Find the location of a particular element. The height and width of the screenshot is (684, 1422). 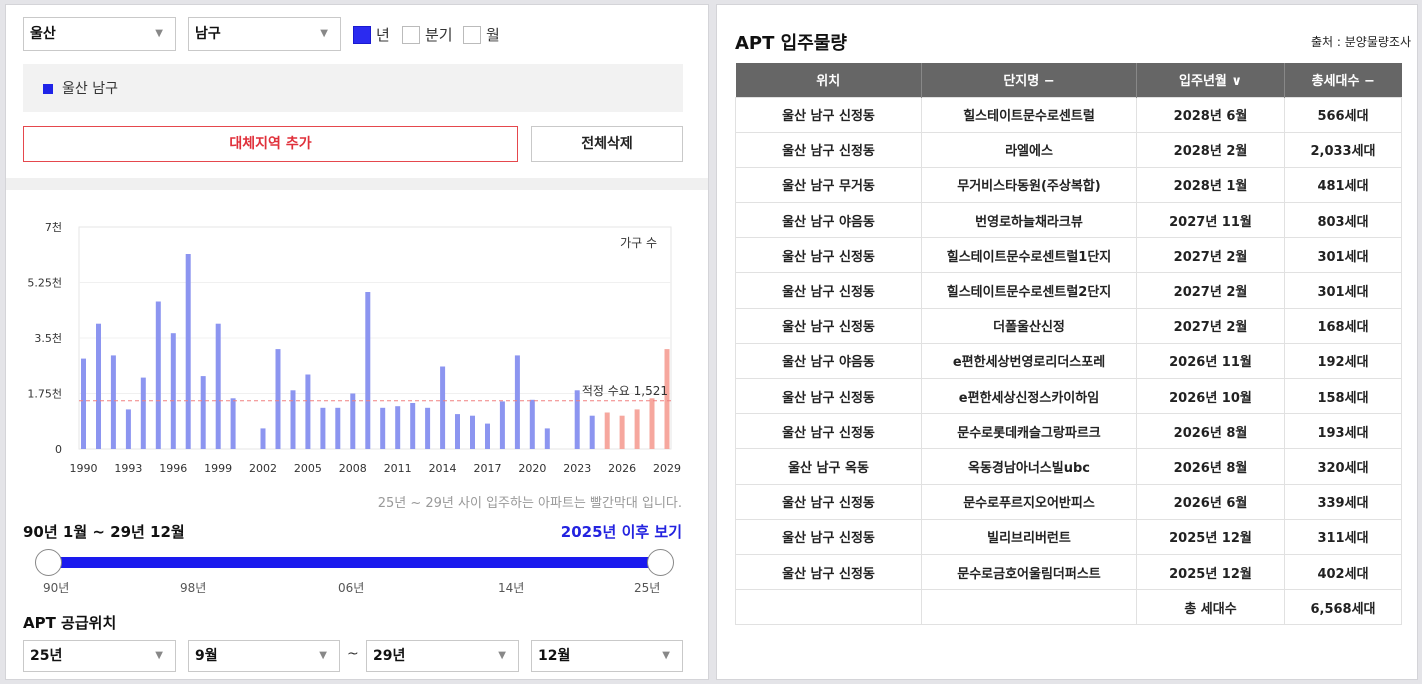

cell-complex: 라엘에스 is located at coordinates (1029, 149).